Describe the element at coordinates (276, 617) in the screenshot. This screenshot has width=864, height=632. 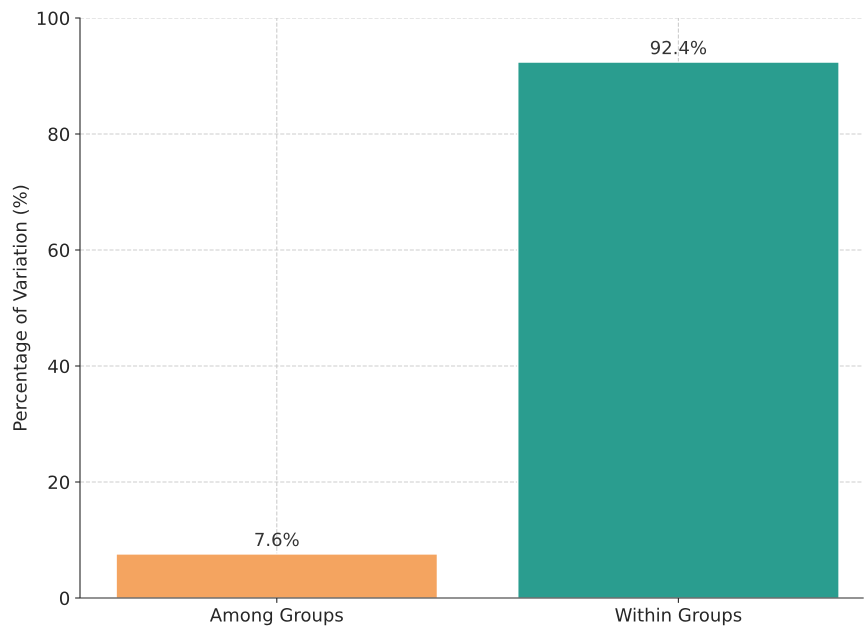
I see `x-tick-label: Among Groups` at that location.